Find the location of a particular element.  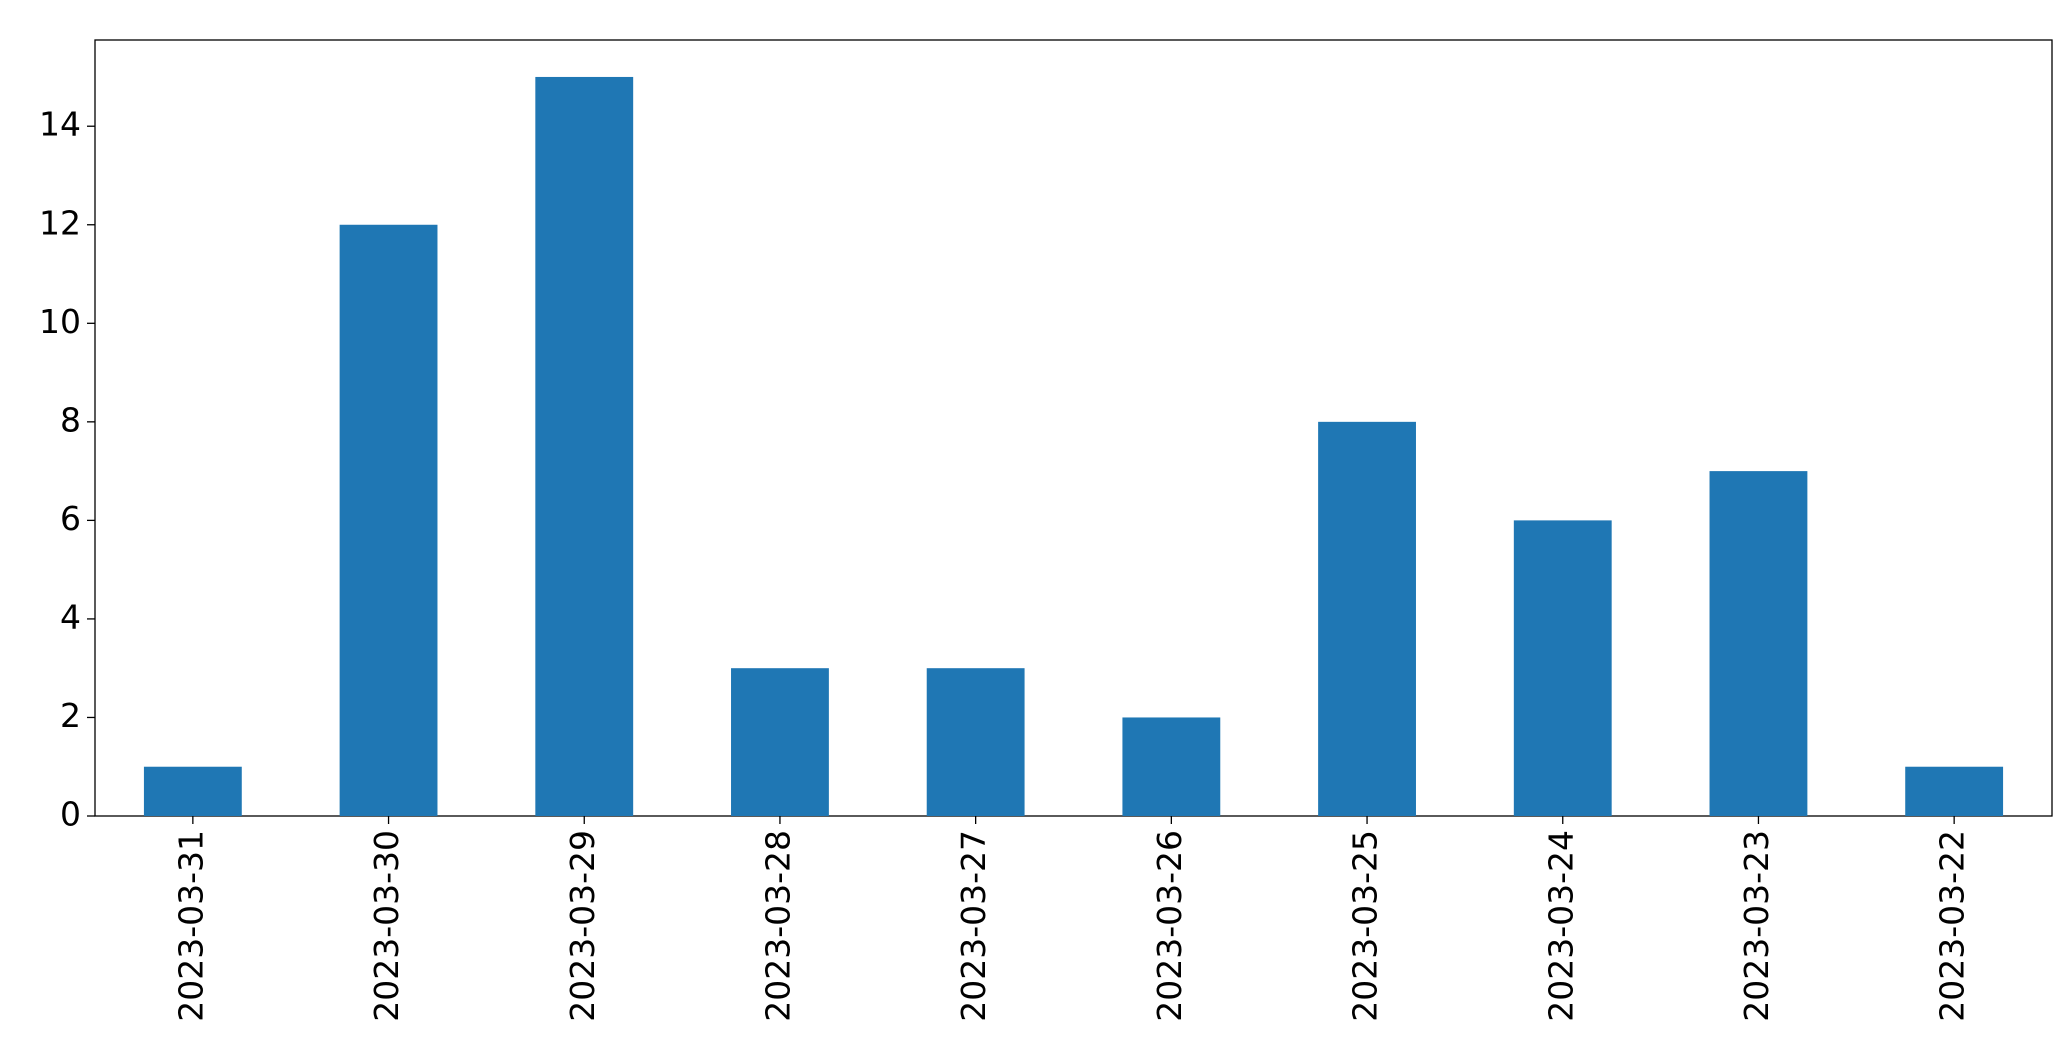

y-tick-label: 6 is located at coordinates (70, 518).